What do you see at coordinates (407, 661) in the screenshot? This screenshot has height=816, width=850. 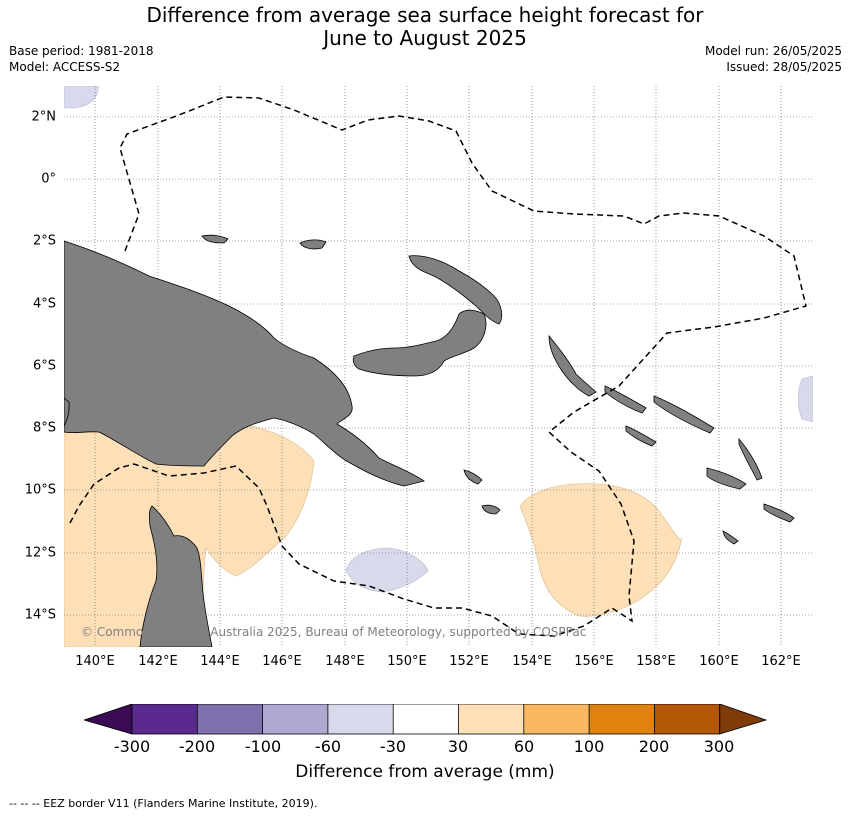 I see `lon-label-150e: 150°E` at bounding box center [407, 661].